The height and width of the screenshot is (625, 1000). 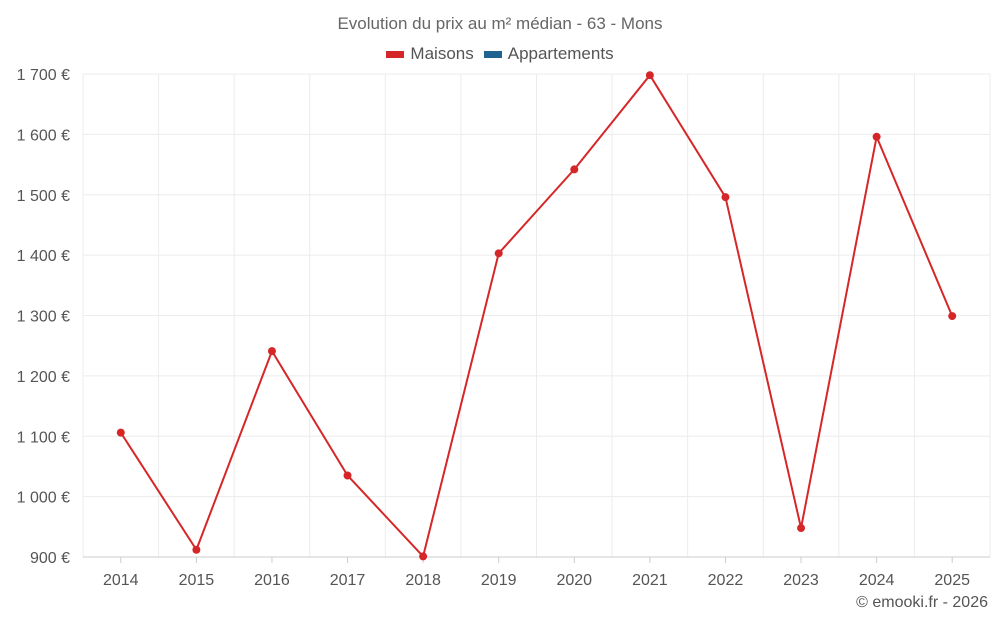 I want to click on legend-swatch-appartements, so click(x=492, y=54).